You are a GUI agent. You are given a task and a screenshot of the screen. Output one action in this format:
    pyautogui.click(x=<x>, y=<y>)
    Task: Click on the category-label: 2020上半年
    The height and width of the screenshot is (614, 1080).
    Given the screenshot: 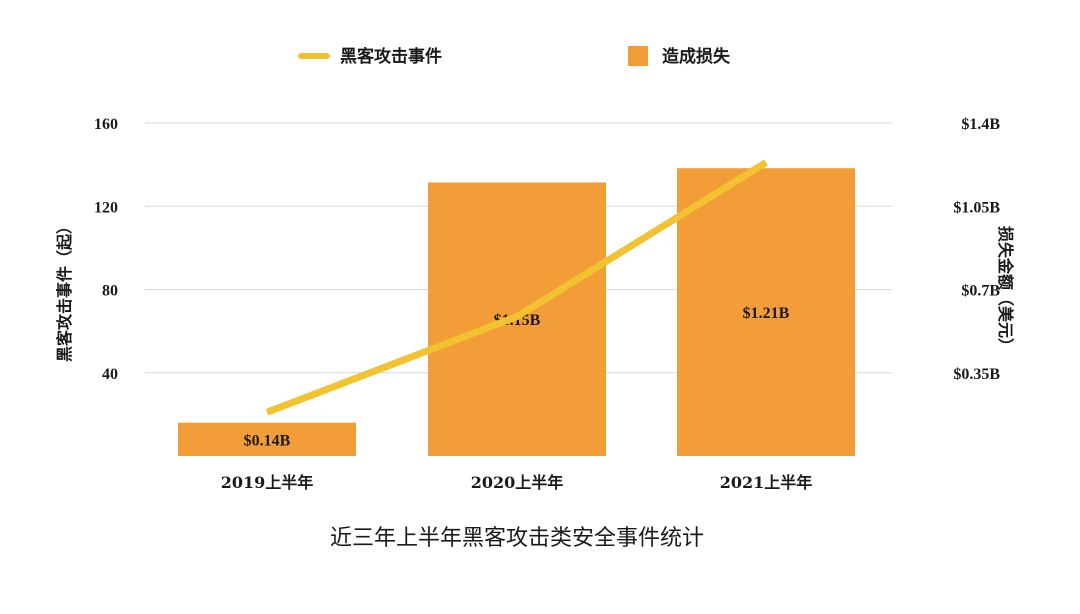 What is the action you would take?
    pyautogui.click(x=517, y=482)
    